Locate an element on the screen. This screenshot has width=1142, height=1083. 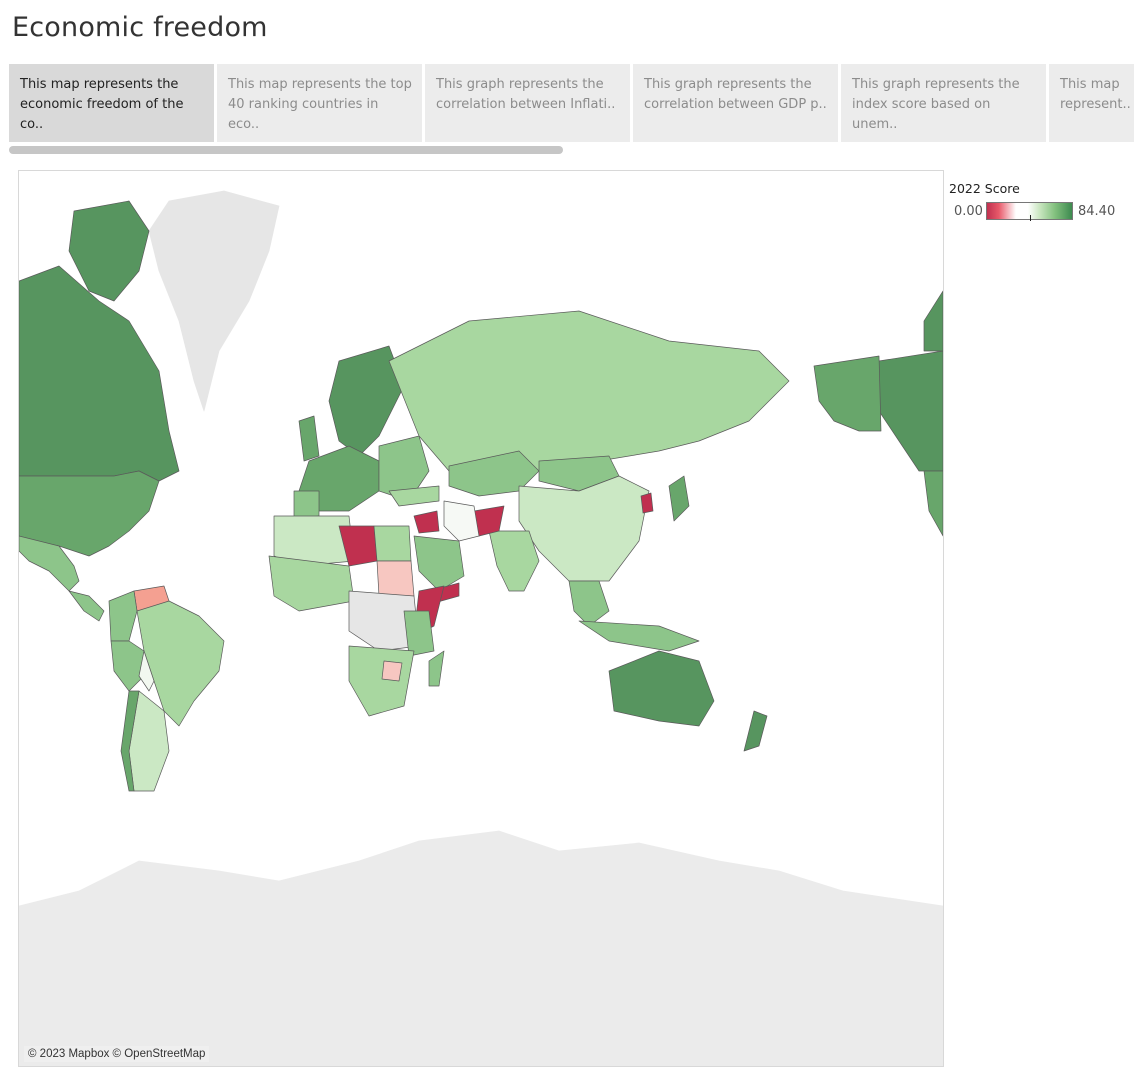
chile is located at coordinates (130, 741).